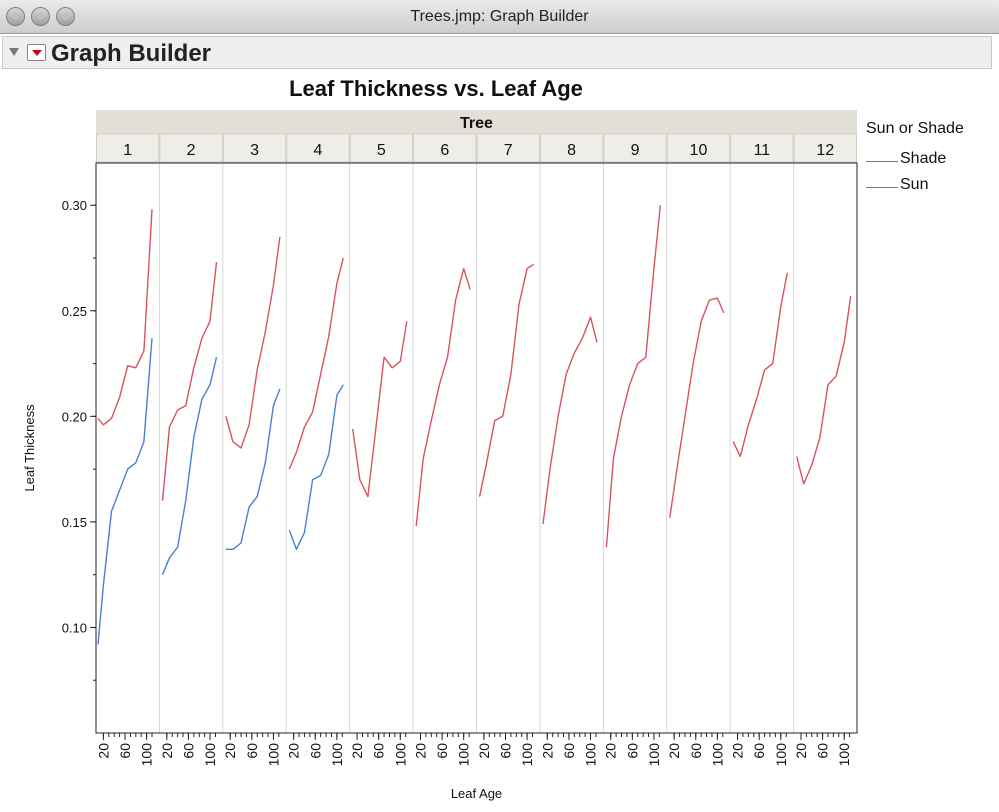  I want to click on panel-label: 12, so click(825, 150).